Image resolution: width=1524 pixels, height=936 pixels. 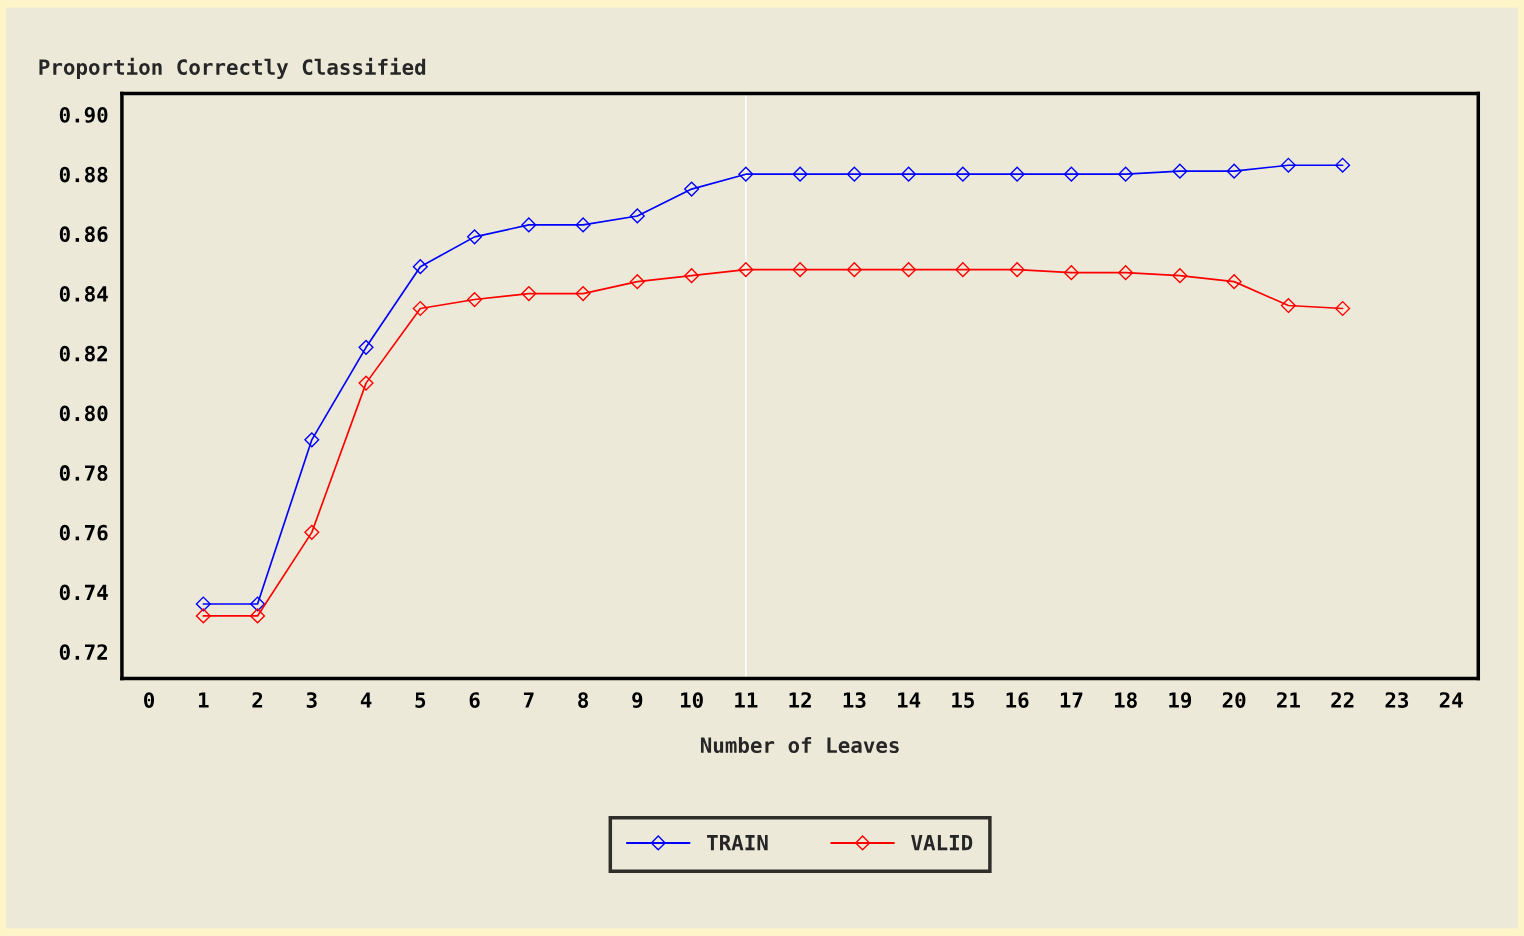 What do you see at coordinates (83, 592) in the screenshot?
I see `y-tick-label: 0.74` at bounding box center [83, 592].